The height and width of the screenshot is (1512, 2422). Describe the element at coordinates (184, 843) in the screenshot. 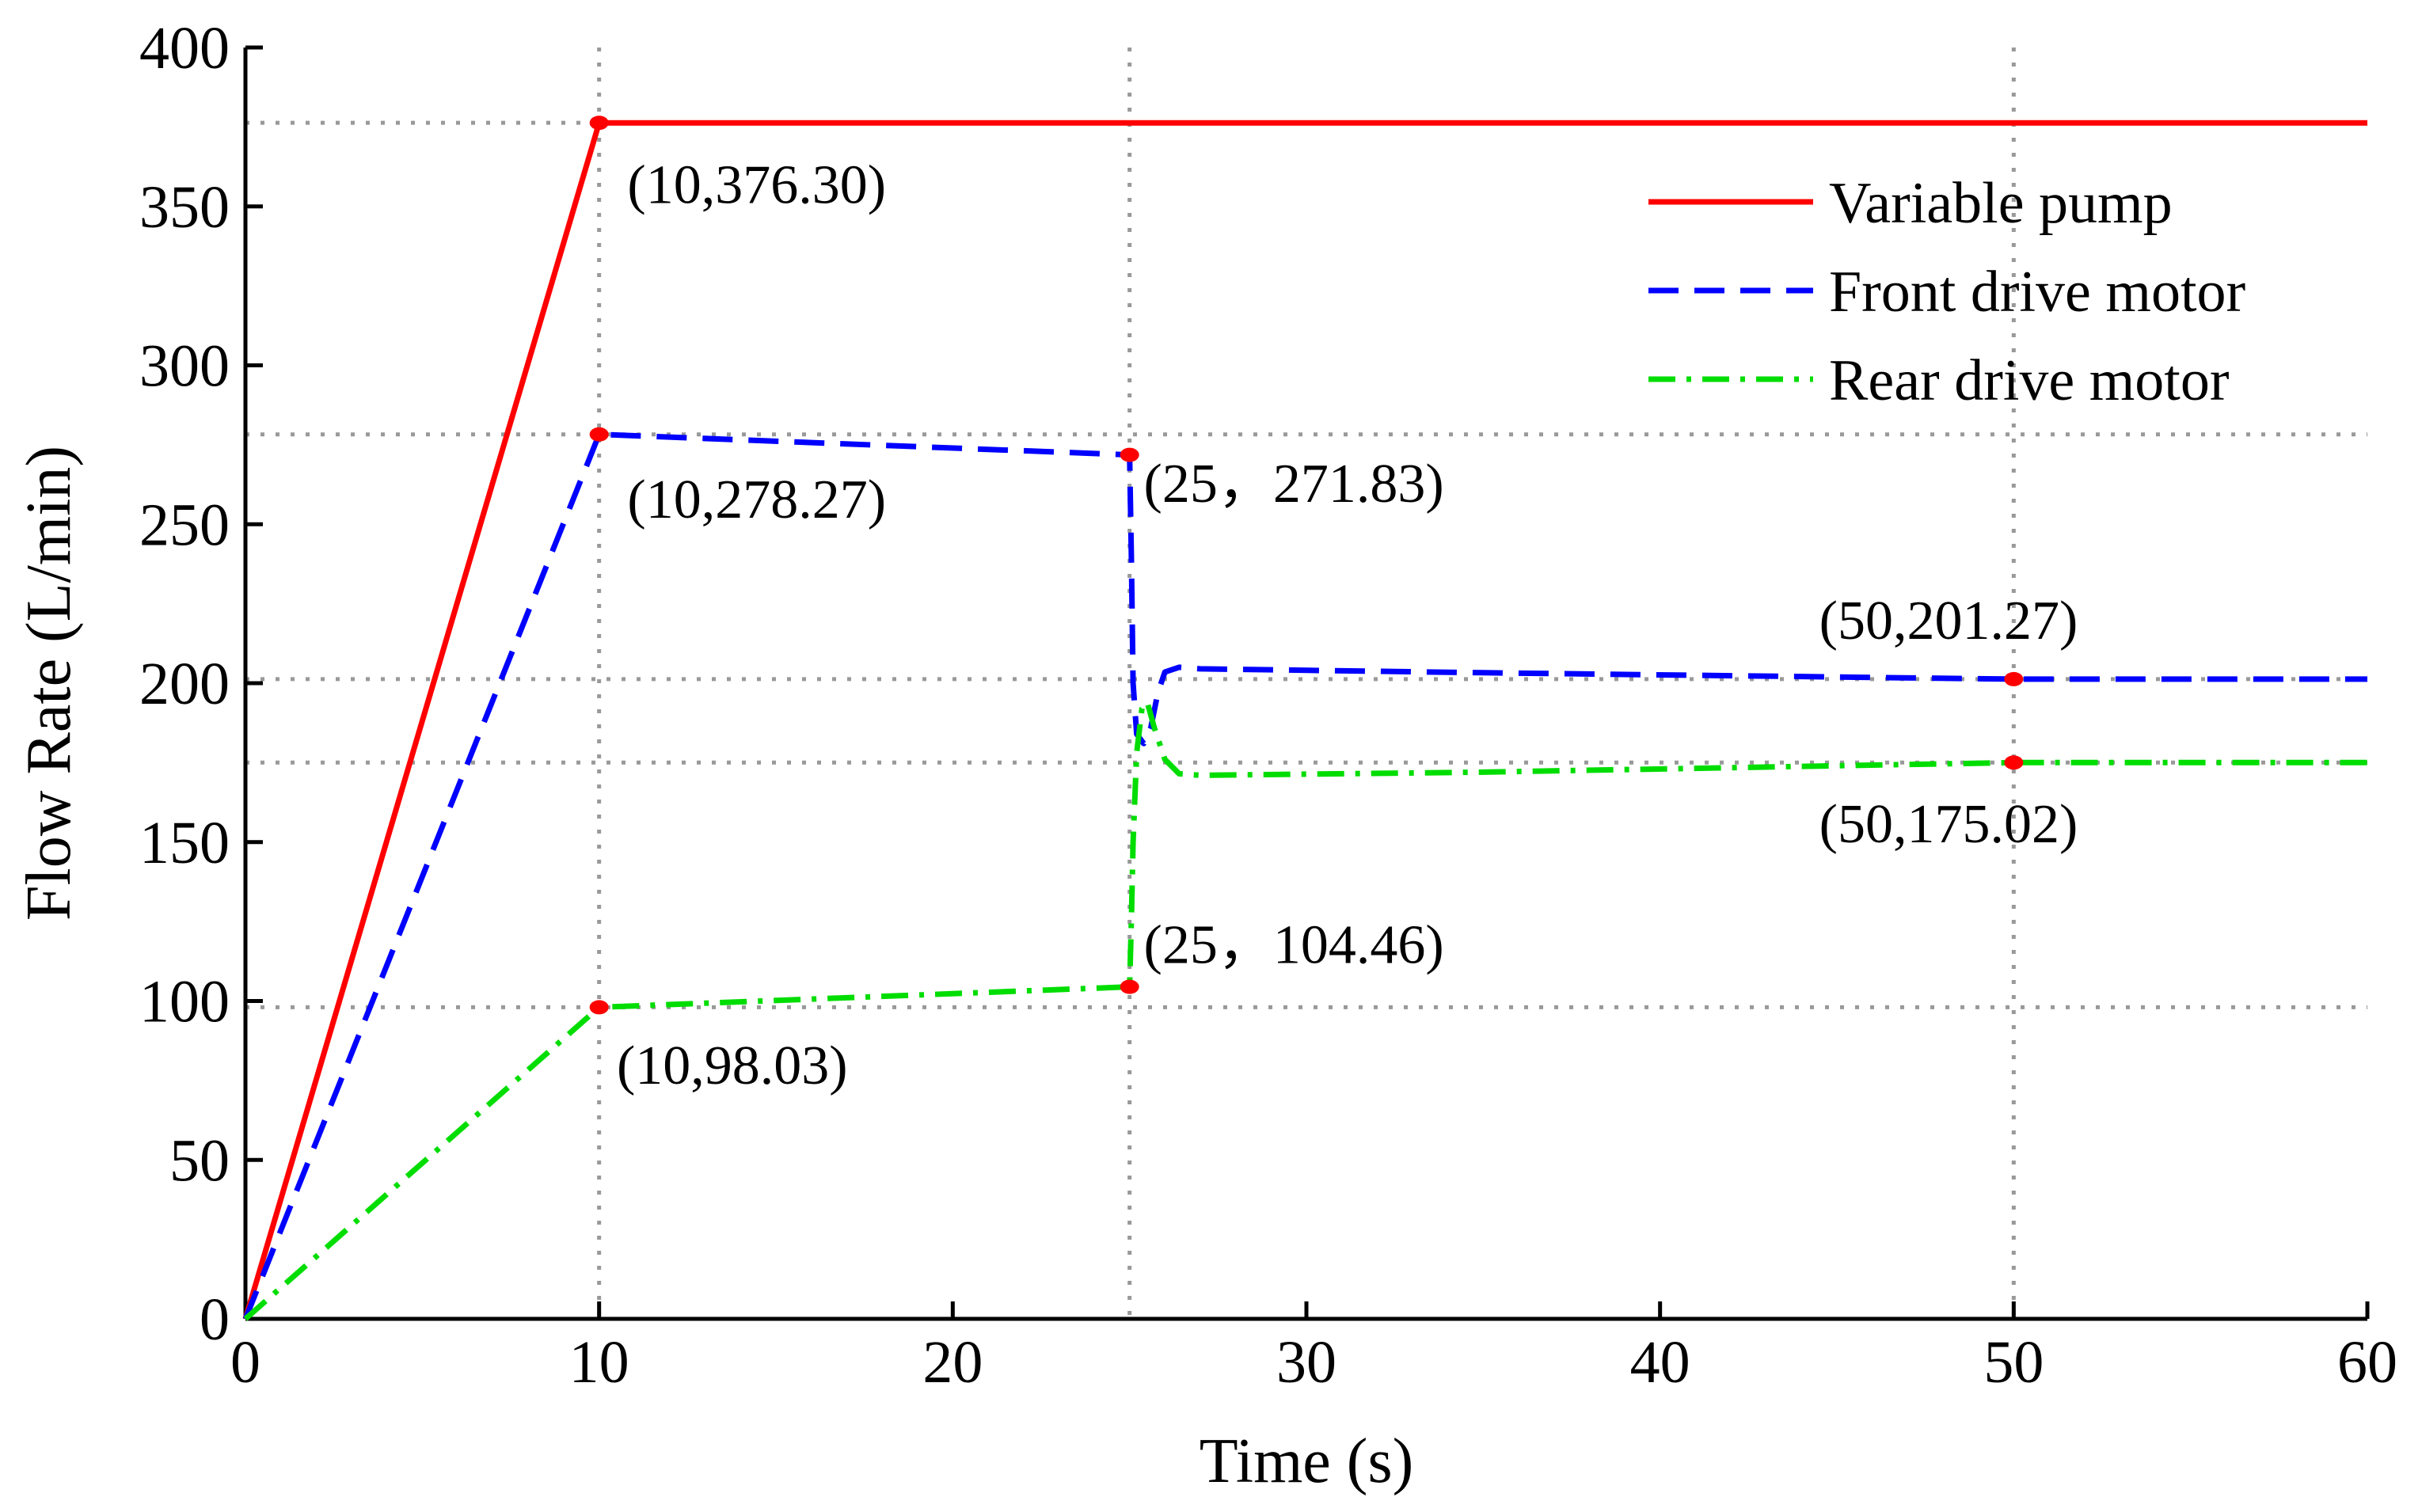

I see `y-tick-label-150: 150` at that location.